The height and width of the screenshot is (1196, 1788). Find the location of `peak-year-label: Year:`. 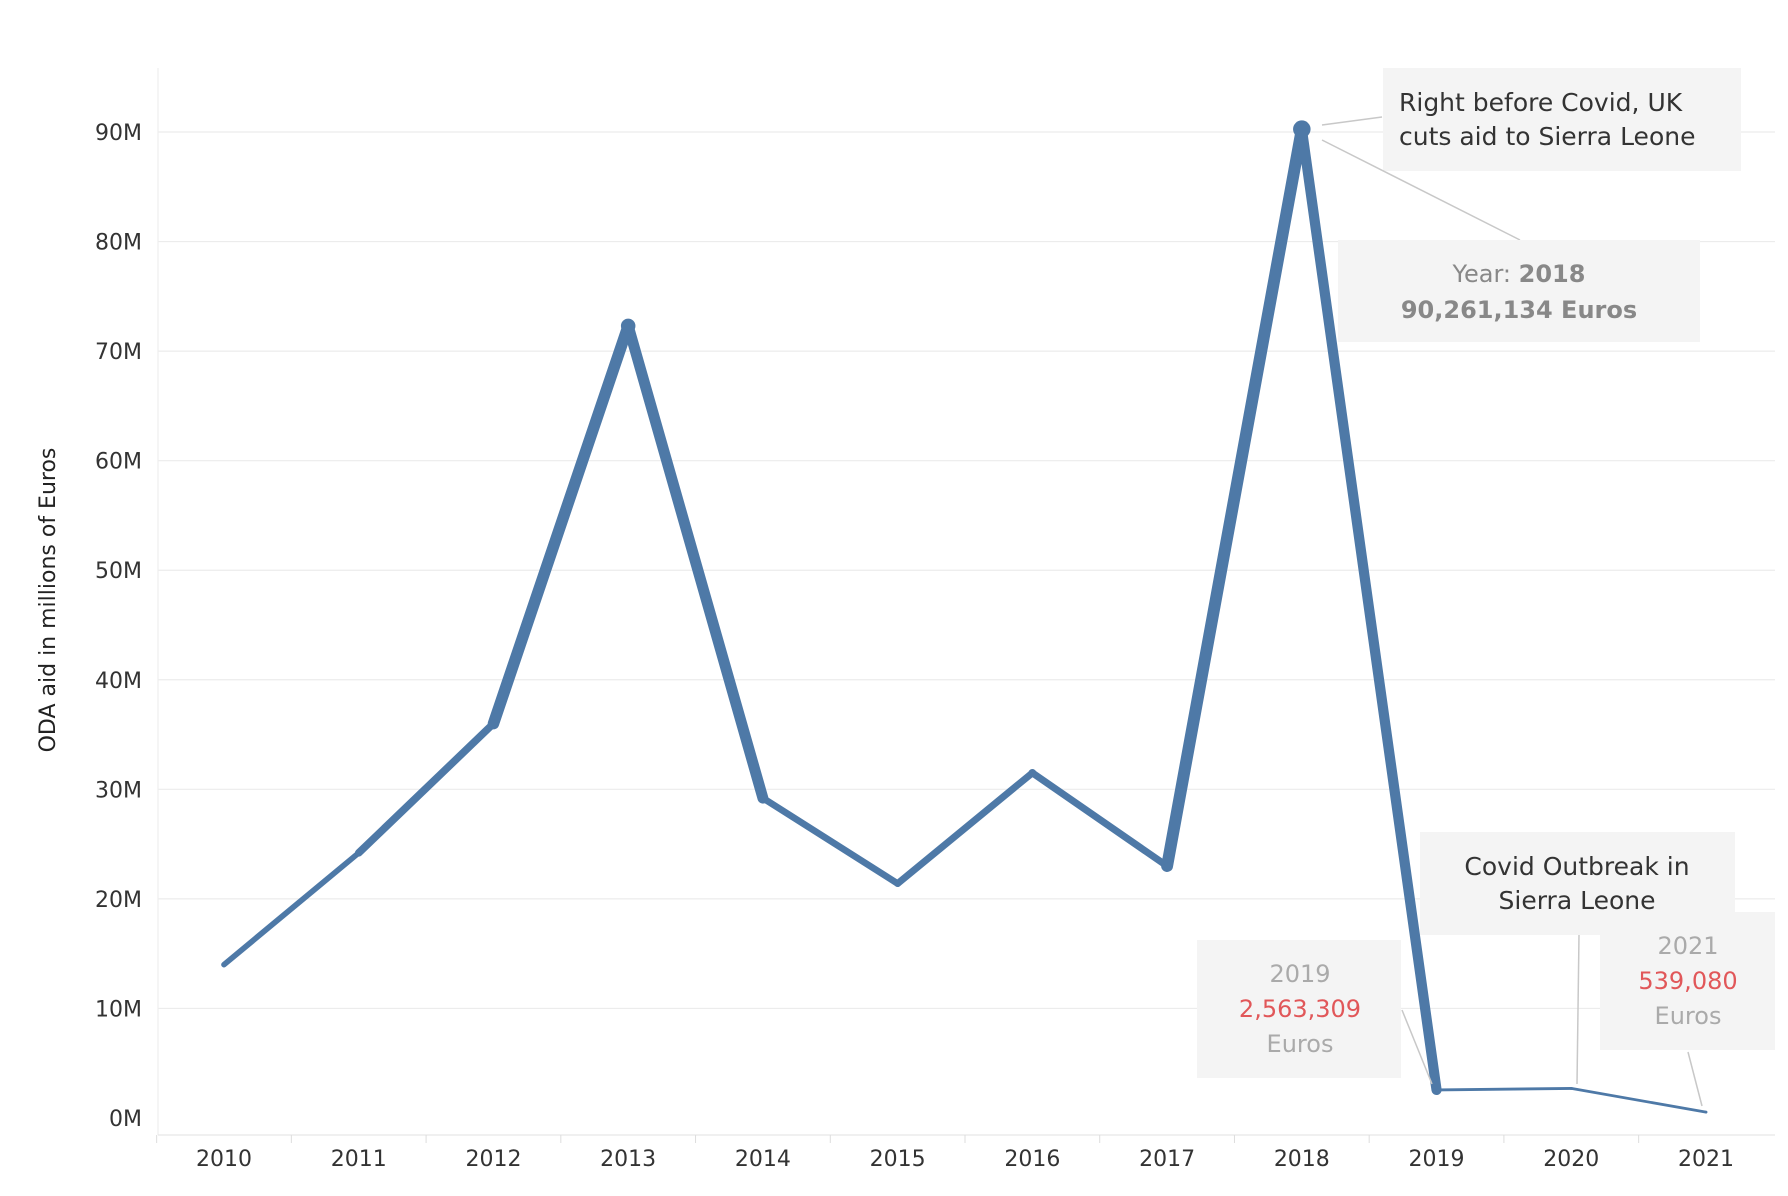

peak-year-label: Year: is located at coordinates (1481, 274).